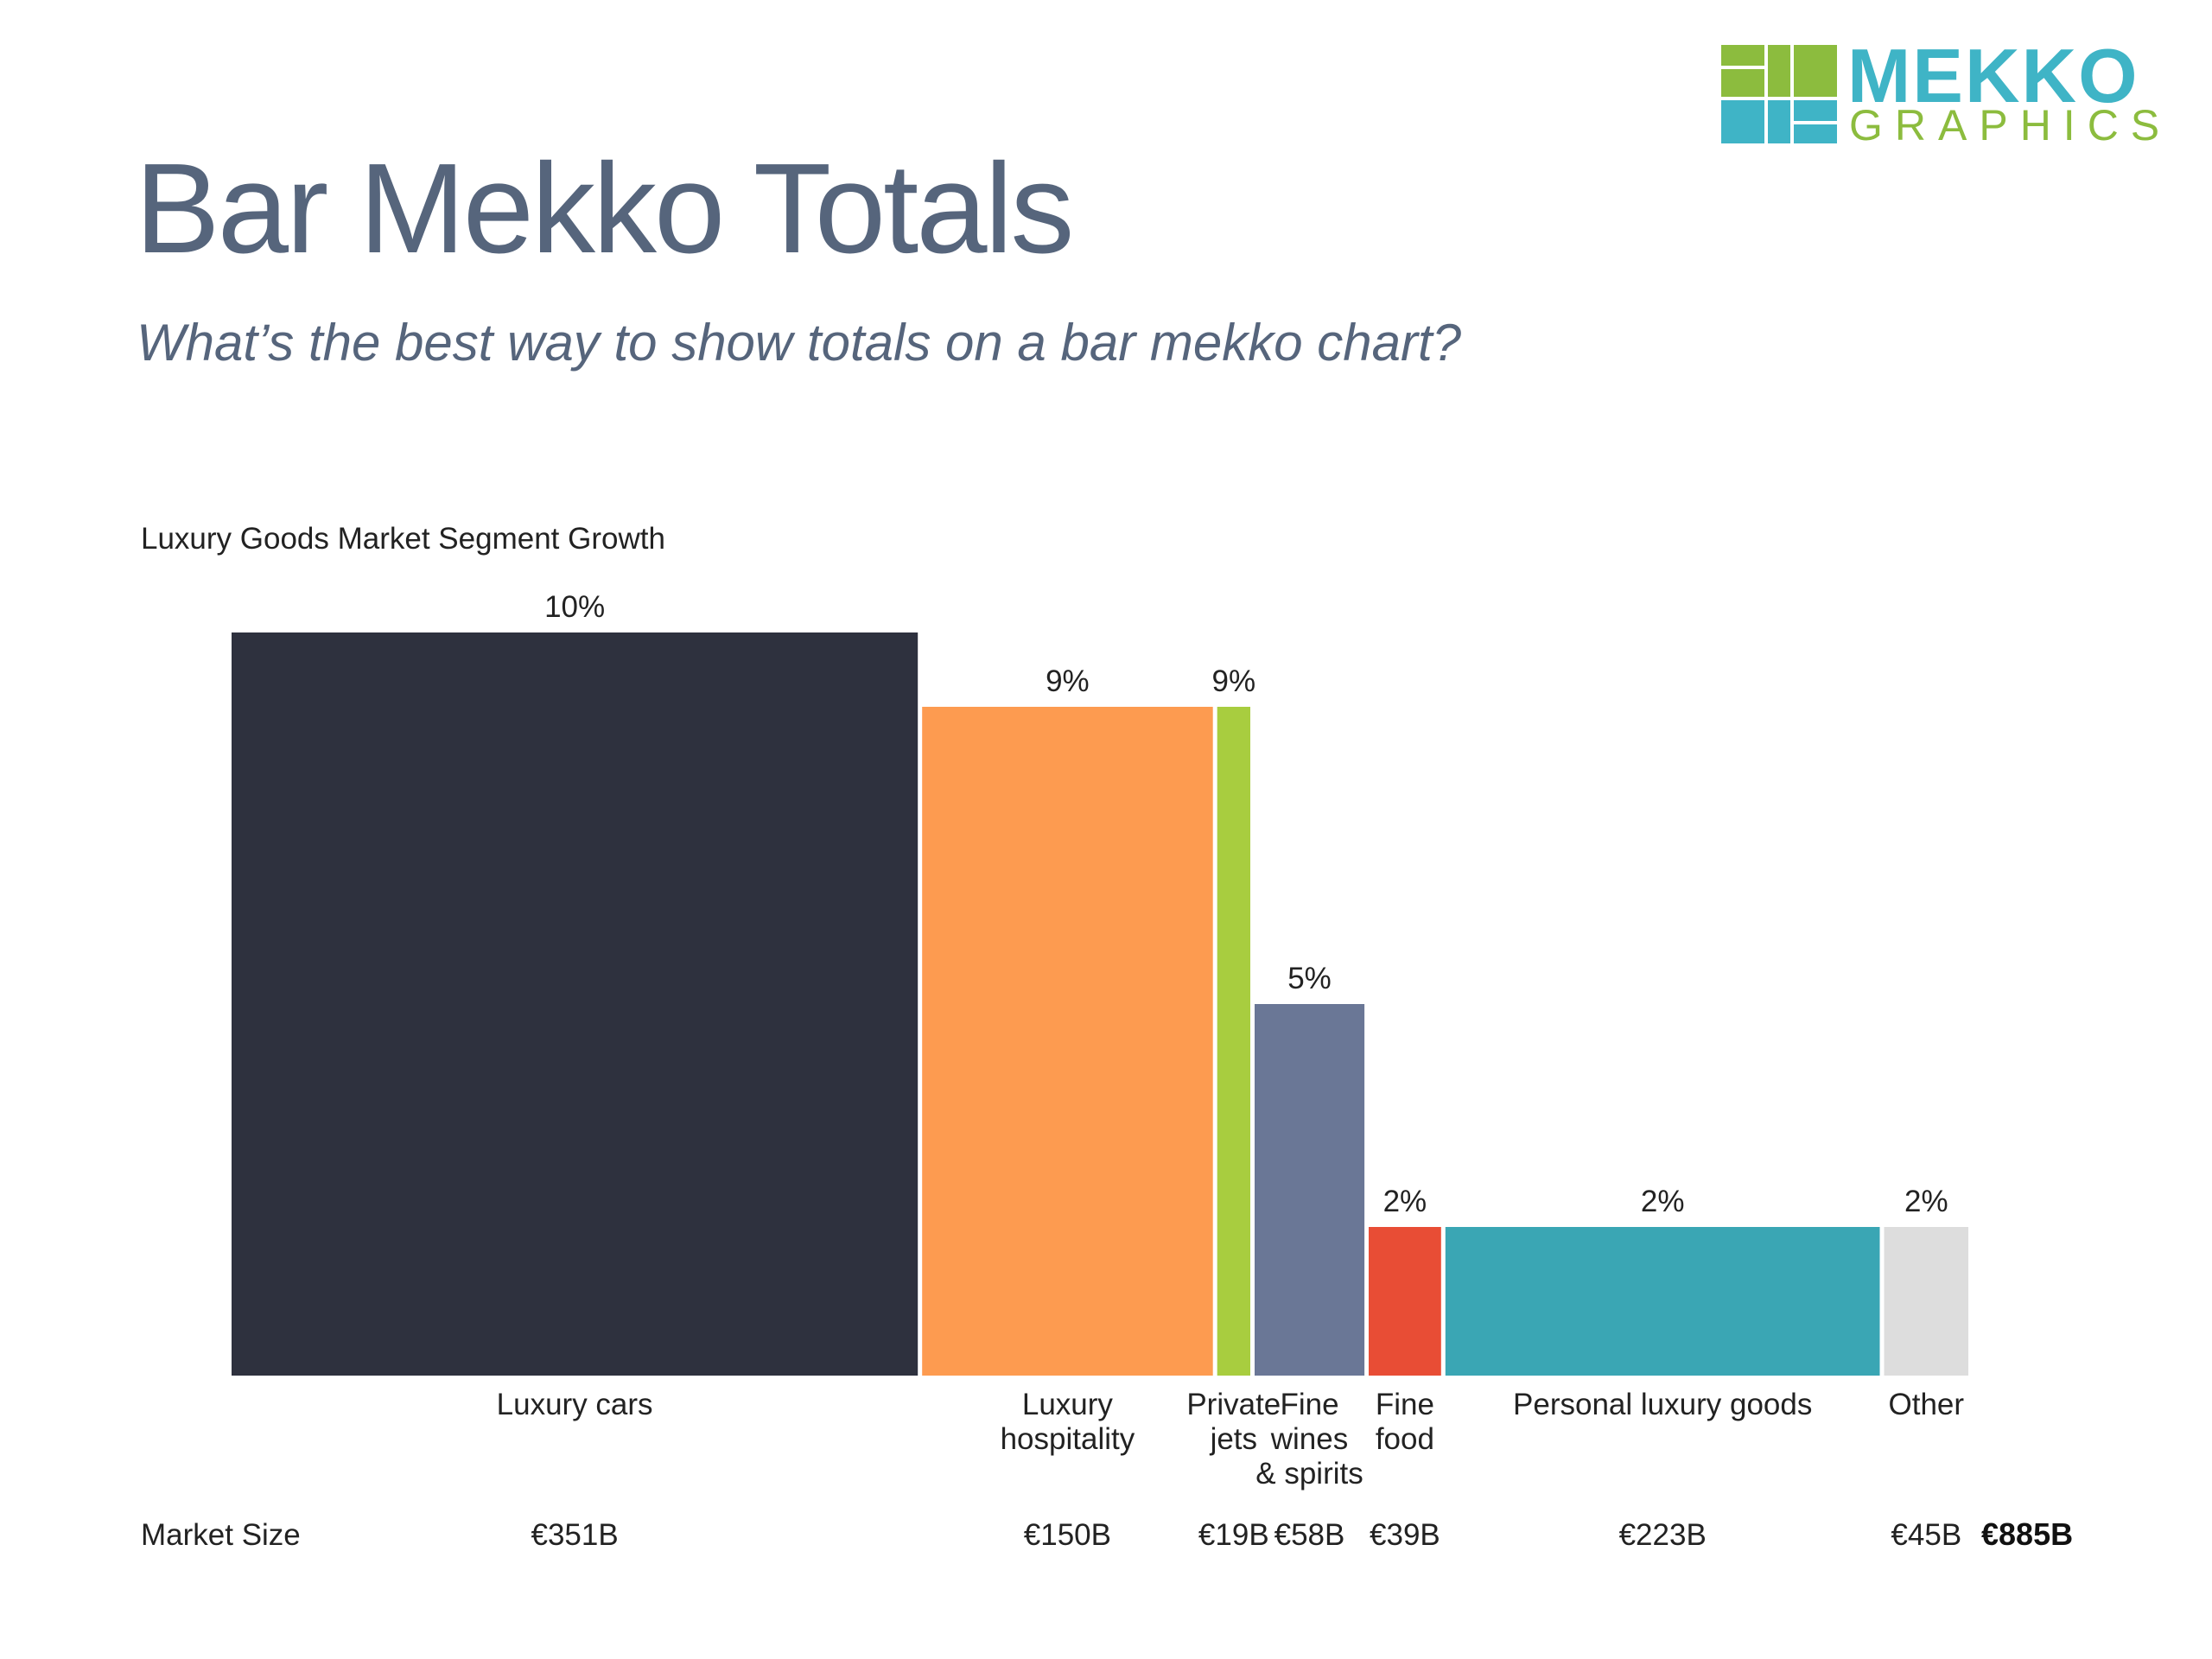  What do you see at coordinates (1662, 1404) in the screenshot?
I see `category-label-5: Personal luxury goods` at bounding box center [1662, 1404].